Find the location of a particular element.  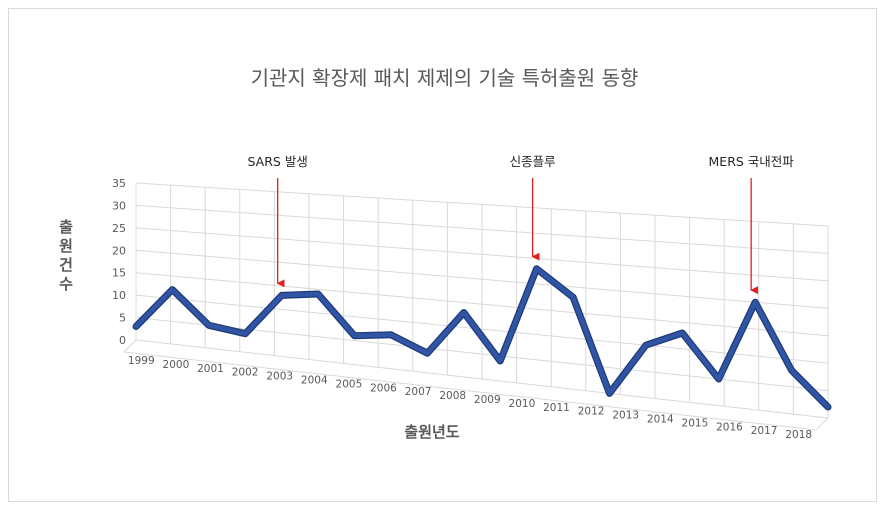

x-tick-label: 2012 is located at coordinates (591, 412).